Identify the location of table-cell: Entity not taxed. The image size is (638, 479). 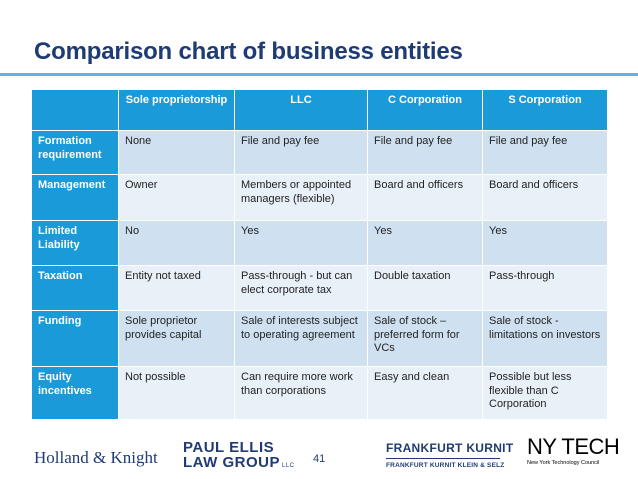
(176, 288).